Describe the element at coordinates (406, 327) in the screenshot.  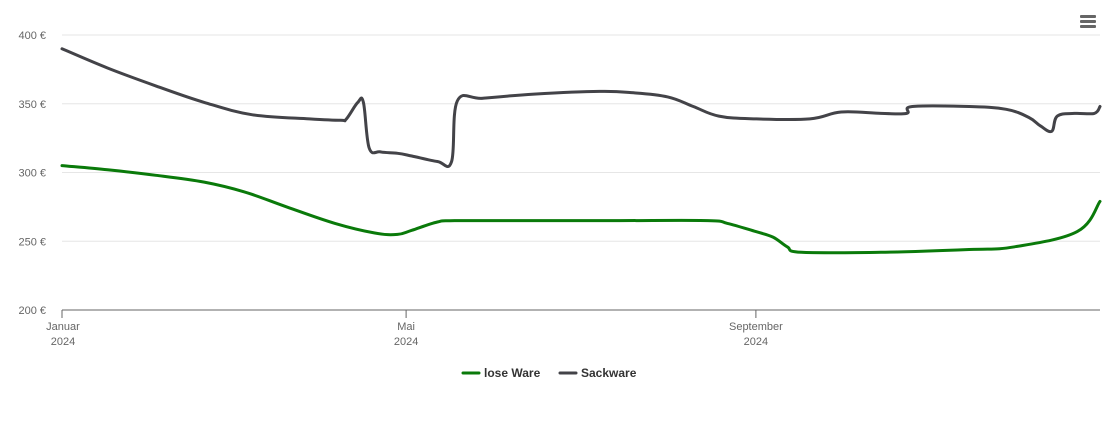
I see `x-tick-label: Mai` at that location.